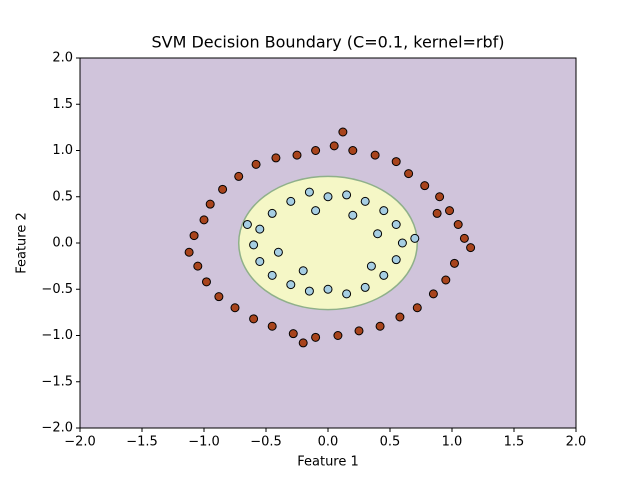 This screenshot has width=640, height=484. Describe the element at coordinates (452, 442) in the screenshot. I see `x-tick-label: 1.0` at that location.